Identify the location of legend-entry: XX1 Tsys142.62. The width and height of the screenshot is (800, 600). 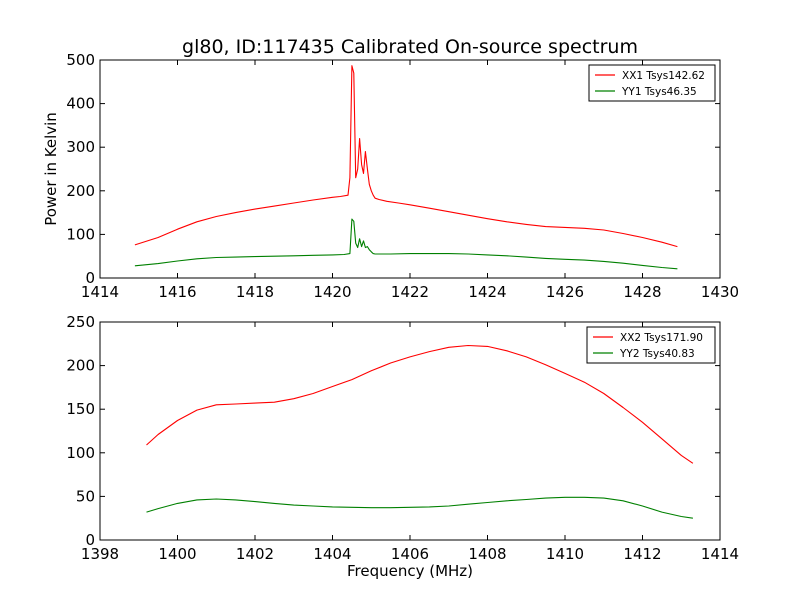
(663, 76).